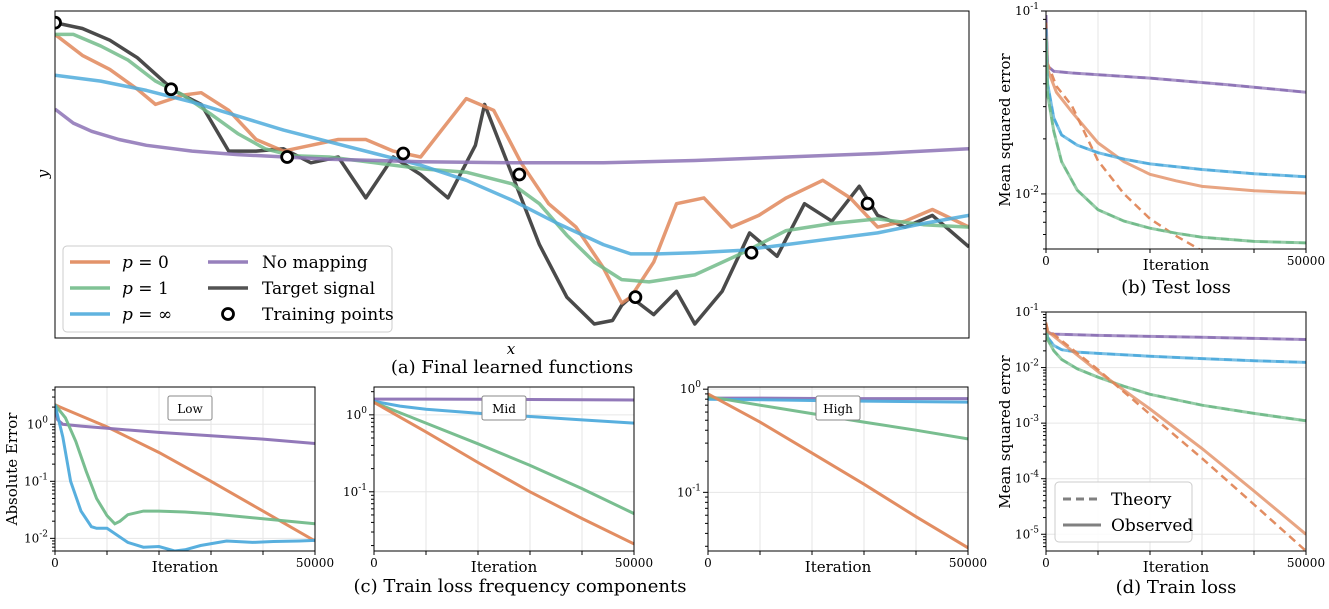  I want to click on panel-caption: (d) Train loss, so click(1176, 587).